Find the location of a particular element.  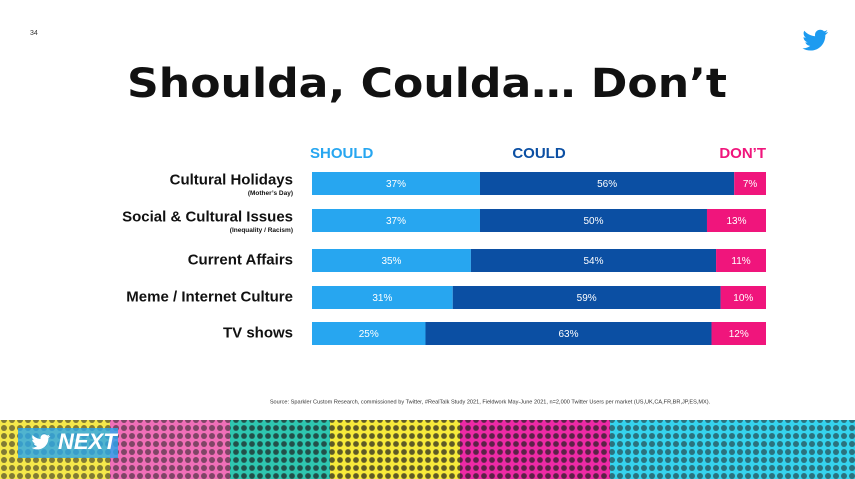

value-label: 10% is located at coordinates (743, 298).